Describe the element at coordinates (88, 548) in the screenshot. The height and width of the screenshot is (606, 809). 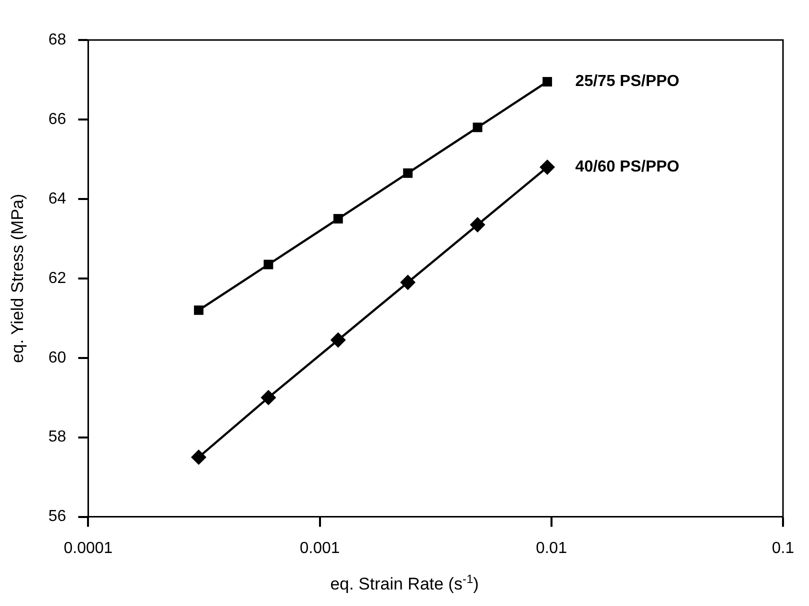
I see `x-tick-label: 0.0001` at that location.